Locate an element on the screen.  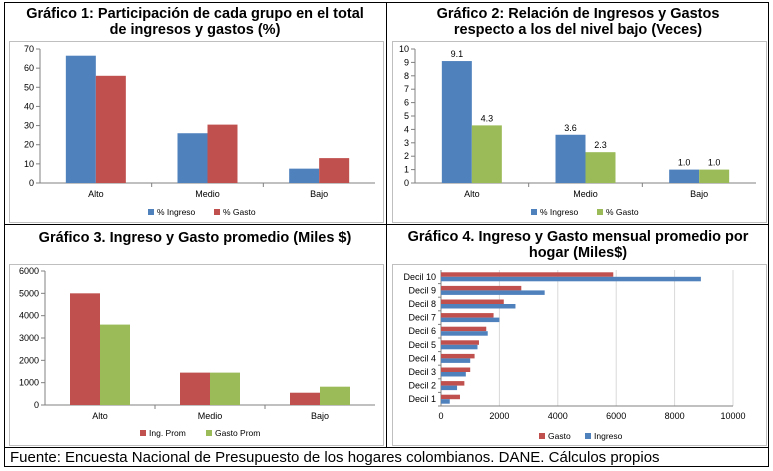
chart2-ytick-label: 2 is located at coordinates (406, 156).